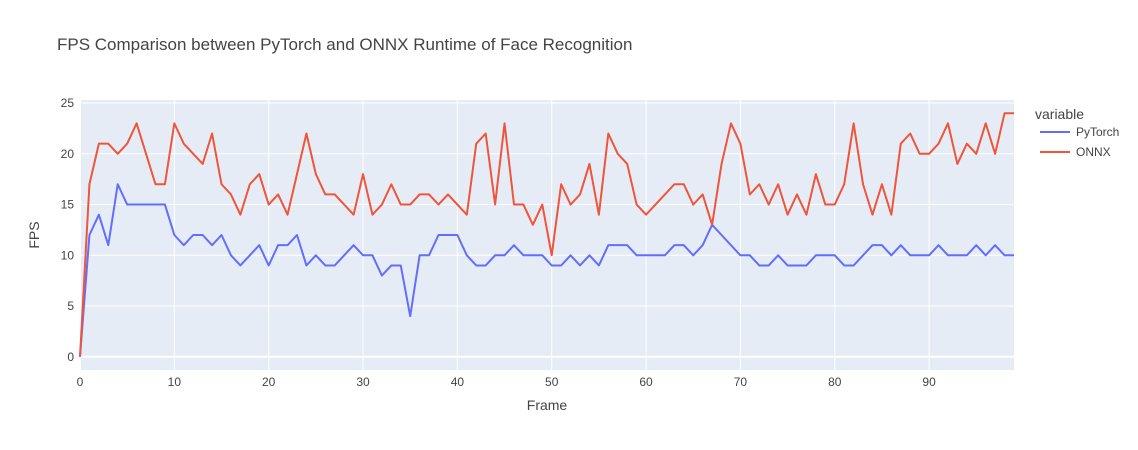 This screenshot has width=1138, height=450. What do you see at coordinates (547, 405) in the screenshot?
I see `x-axis-title: Frame` at bounding box center [547, 405].